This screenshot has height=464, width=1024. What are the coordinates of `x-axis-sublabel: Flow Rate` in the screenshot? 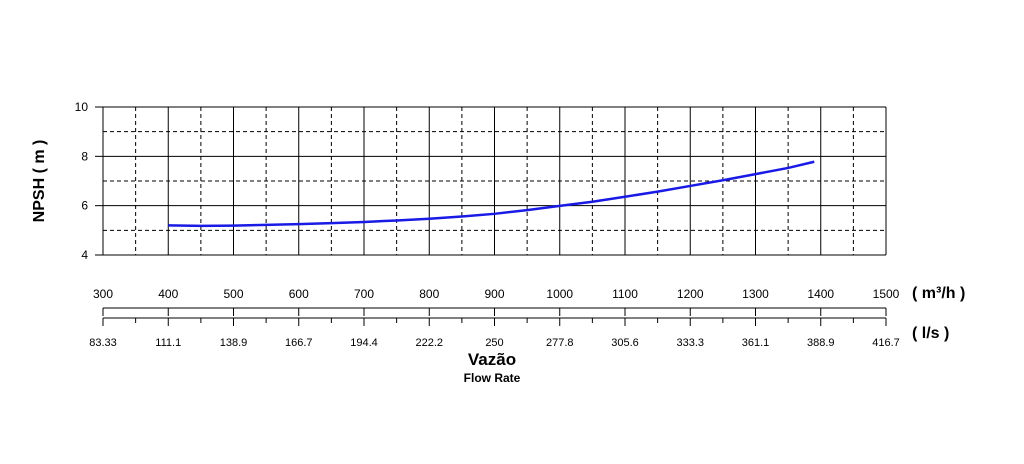 It's located at (492, 378).